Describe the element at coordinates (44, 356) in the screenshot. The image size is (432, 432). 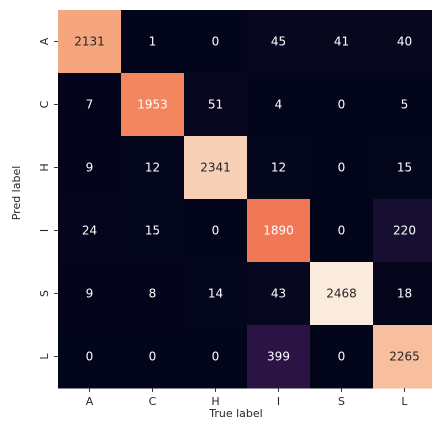
I see `y-tick-label: L` at that location.